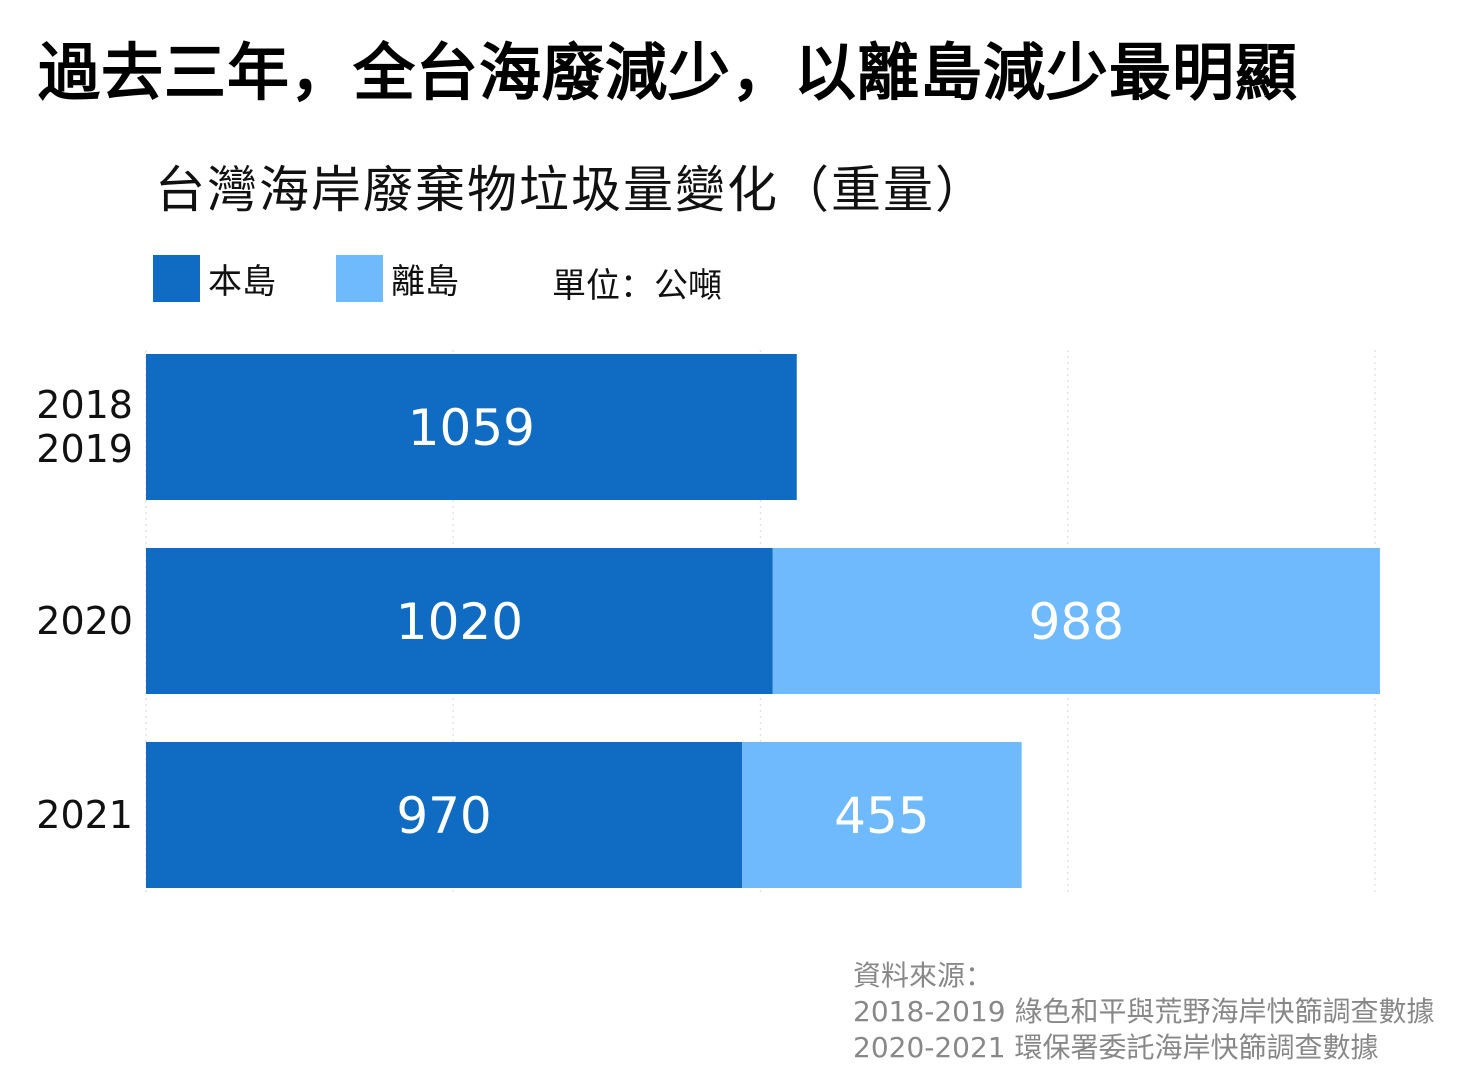 Image resolution: width=1466 pixels, height=1081 pixels. I want to click on unit-label: 單位：公噸, so click(637, 286).